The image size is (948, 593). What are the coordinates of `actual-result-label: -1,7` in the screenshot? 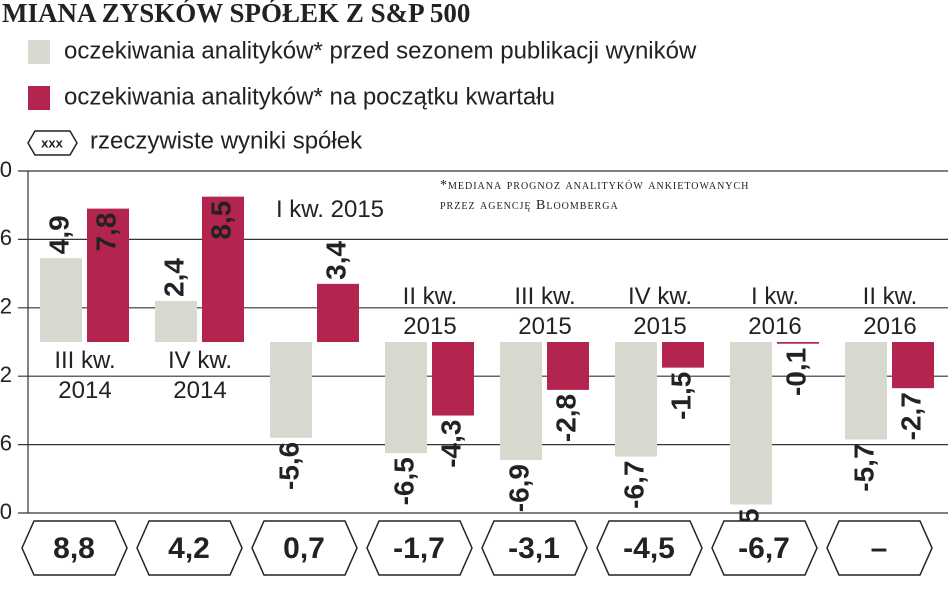 It's located at (419, 548).